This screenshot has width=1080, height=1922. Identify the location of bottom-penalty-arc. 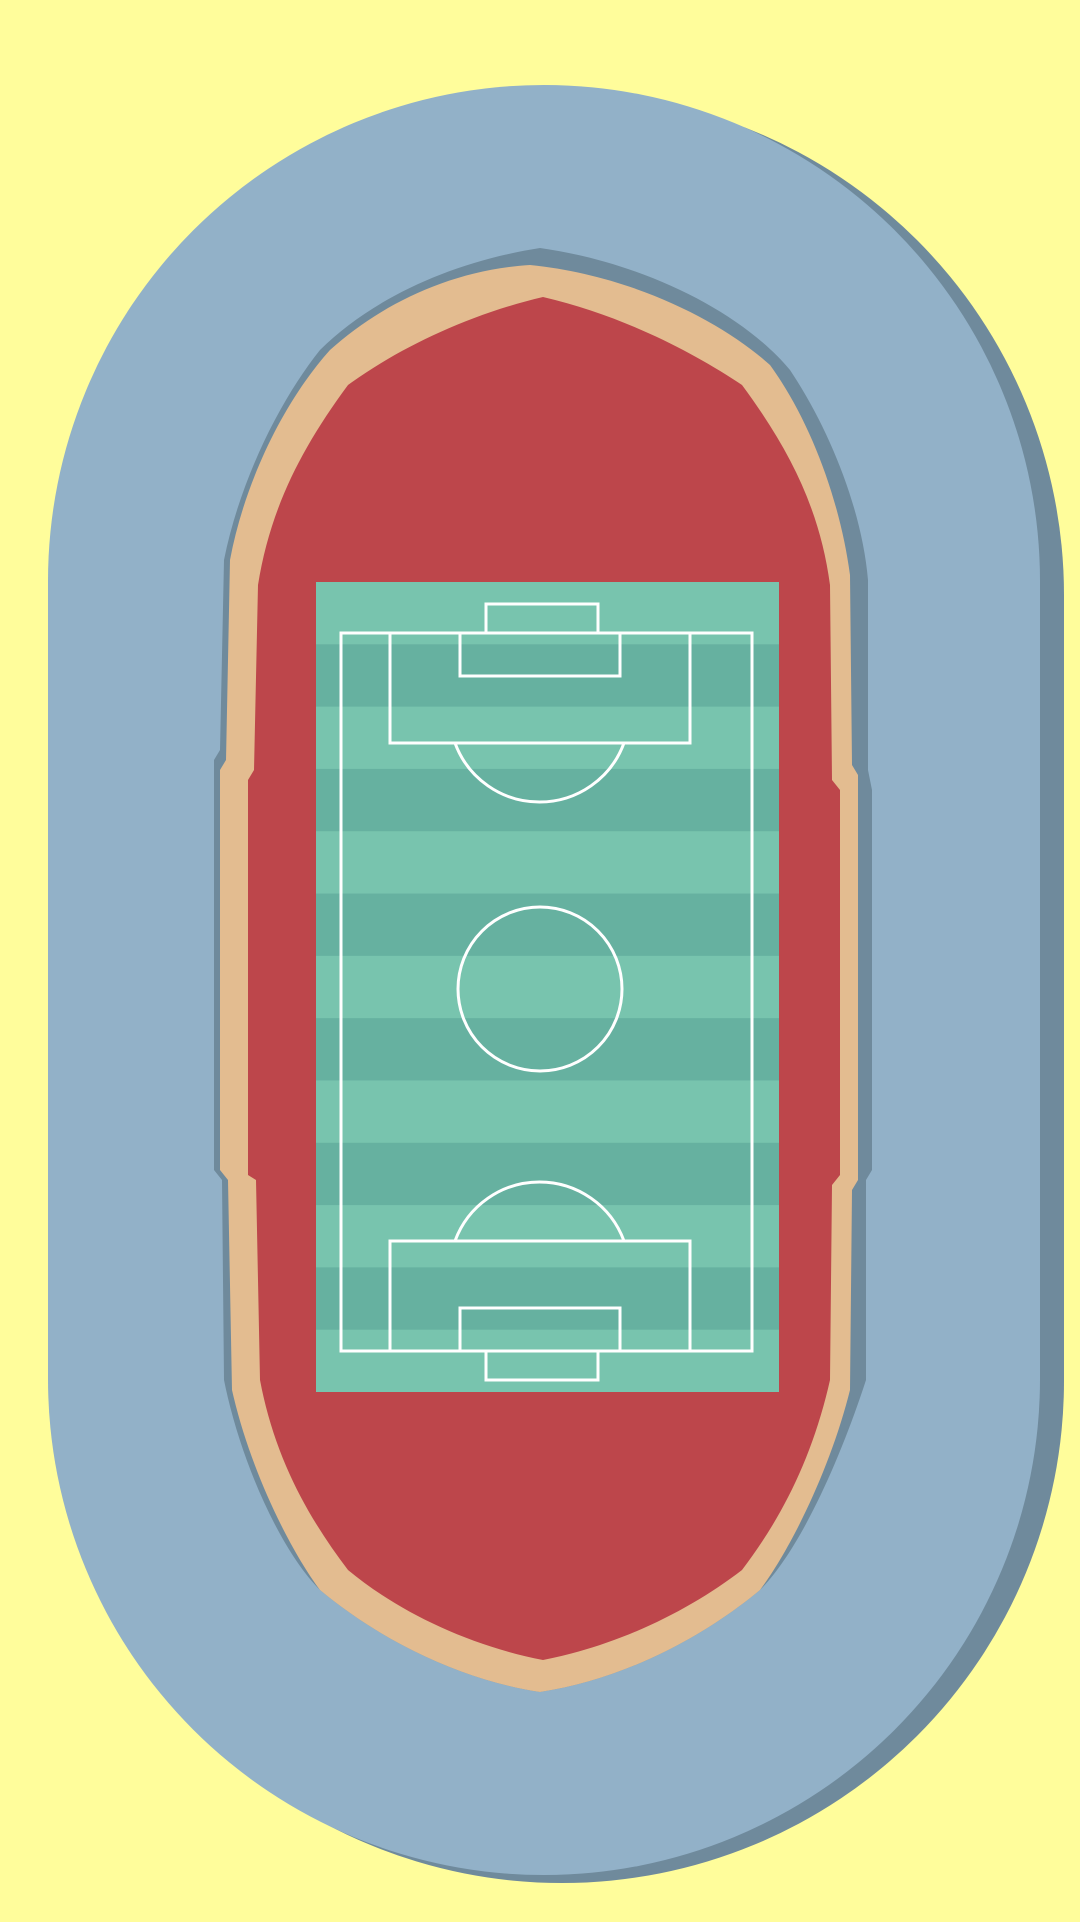
(539, 1211).